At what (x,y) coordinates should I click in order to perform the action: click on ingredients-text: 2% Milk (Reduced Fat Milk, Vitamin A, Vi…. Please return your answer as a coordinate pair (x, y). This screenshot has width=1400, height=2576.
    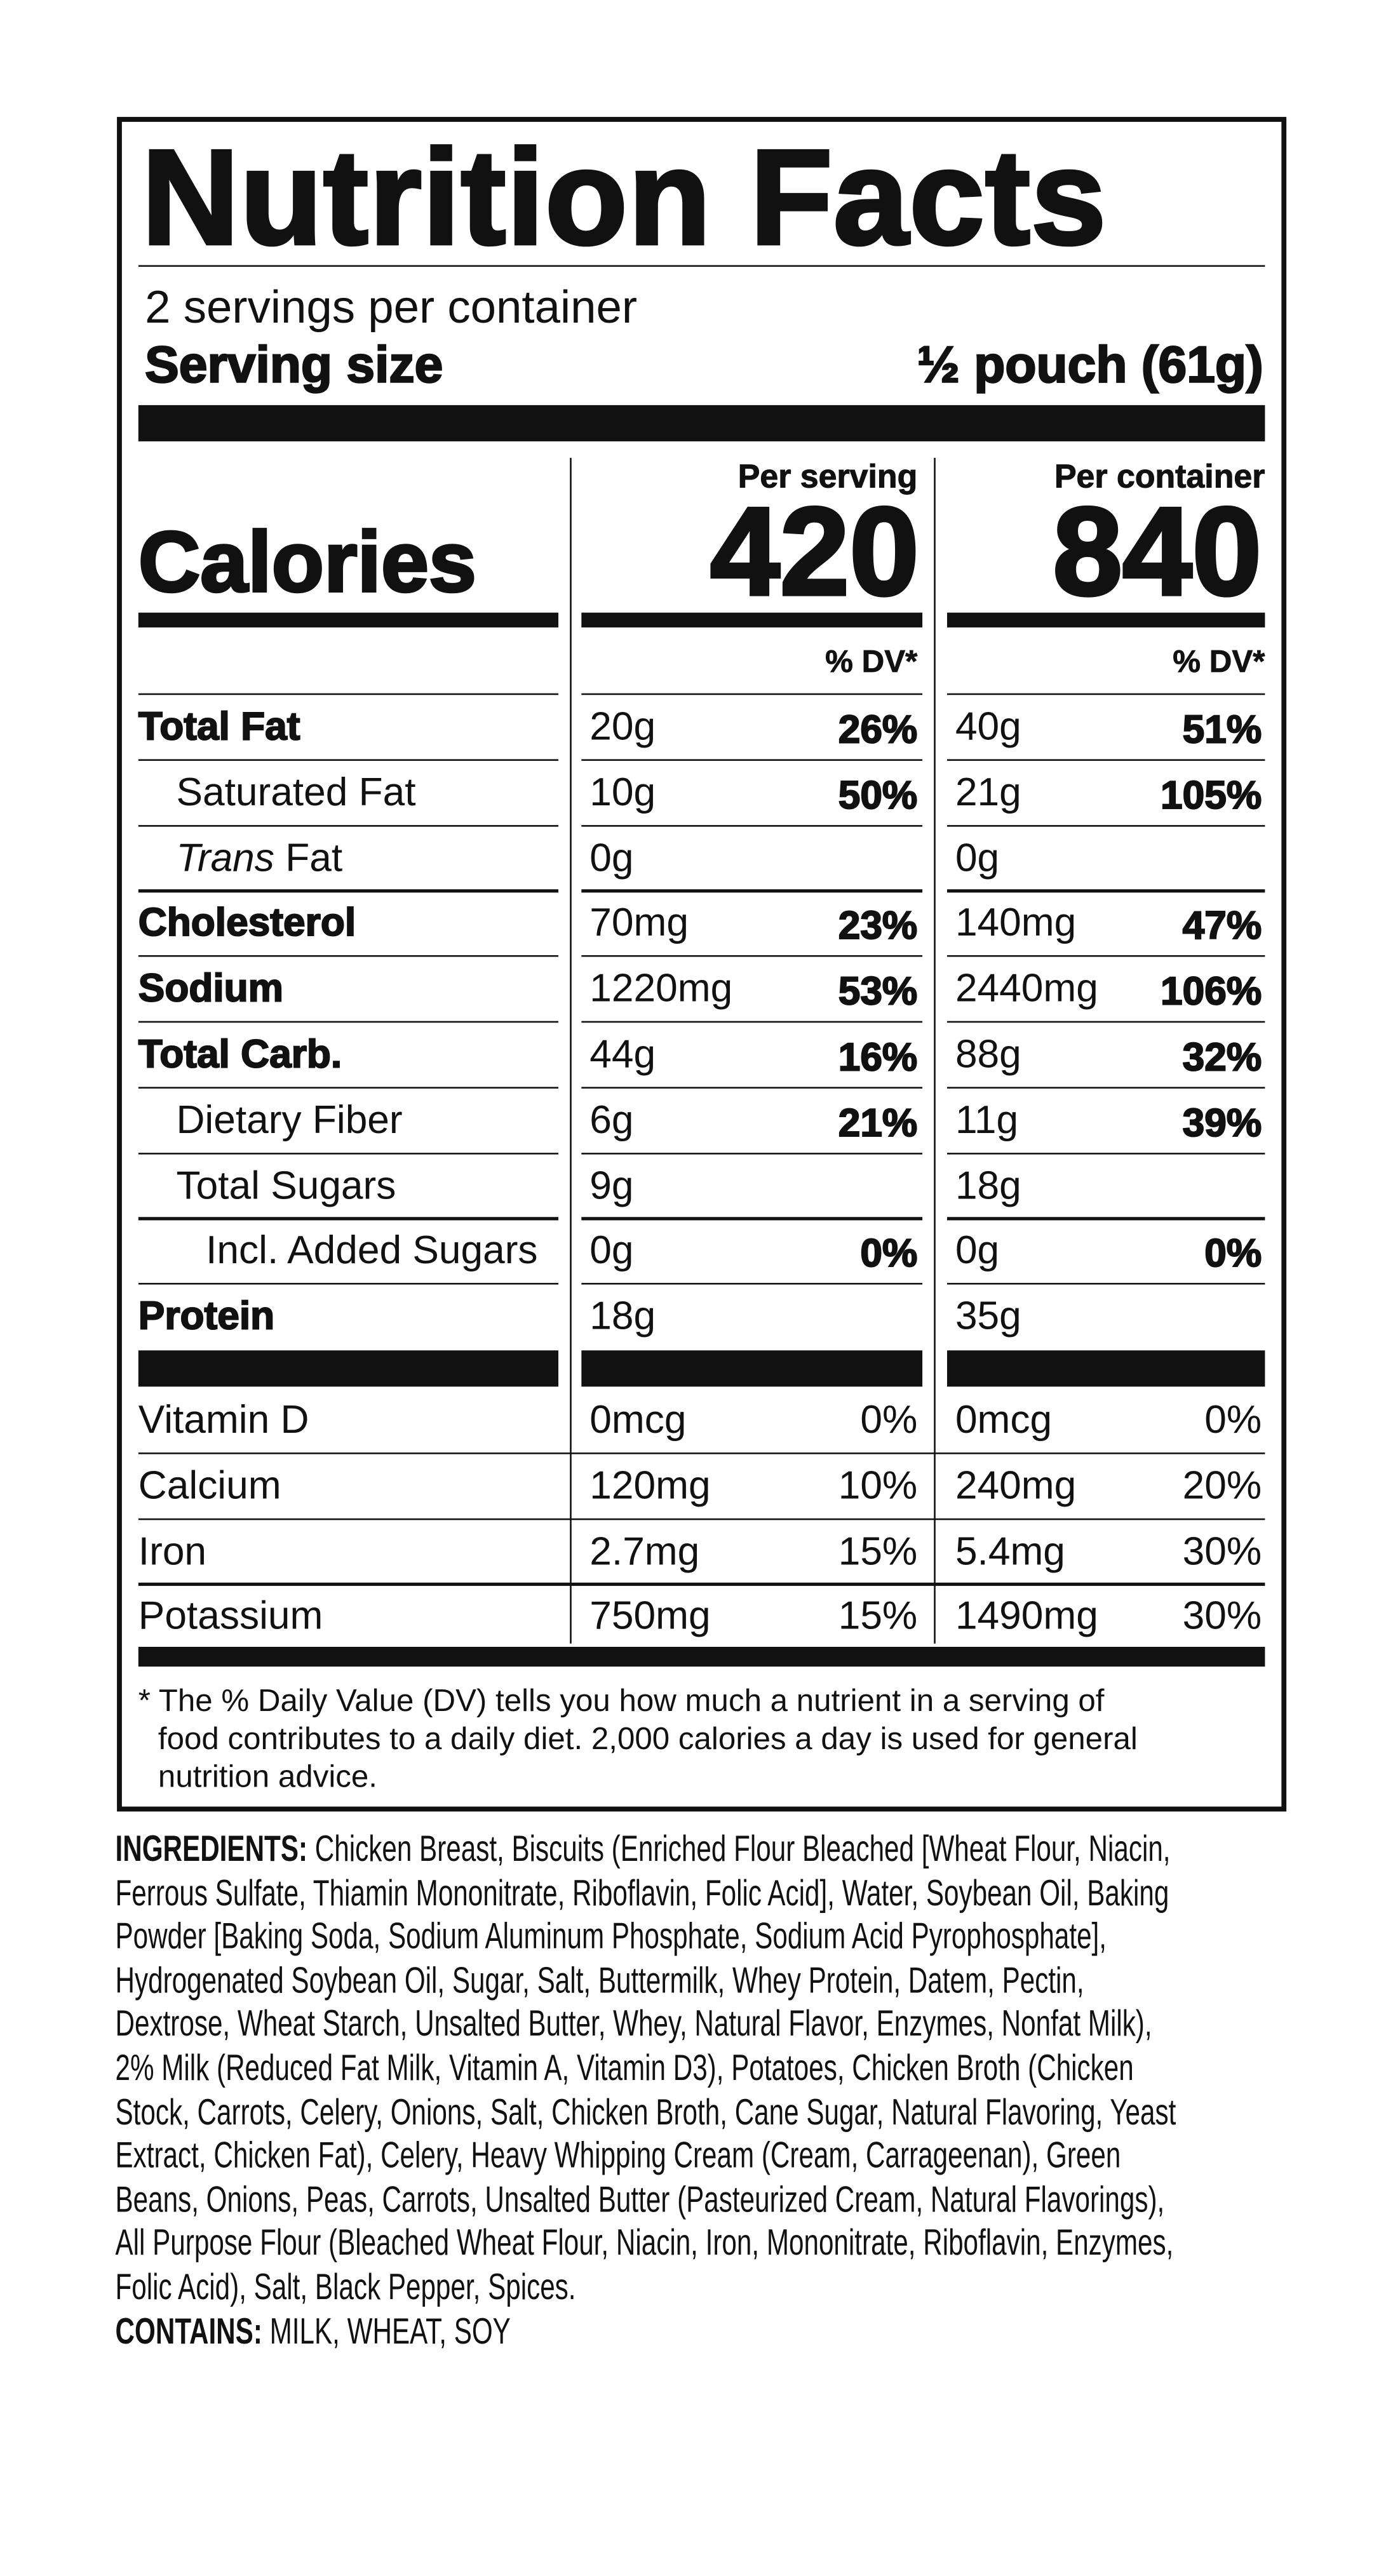
    Looking at the image, I should click on (624, 2067).